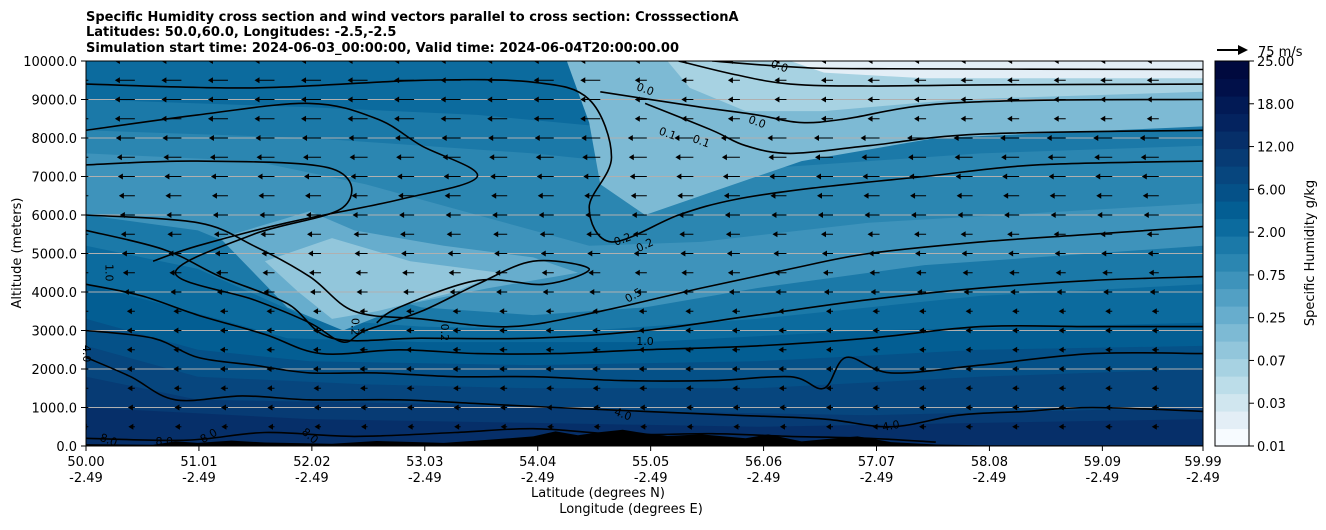 The width and height of the screenshot is (1326, 530). Describe the element at coordinates (1203, 478) in the screenshot. I see `x-tick-label-lon-10: -2.49` at that location.